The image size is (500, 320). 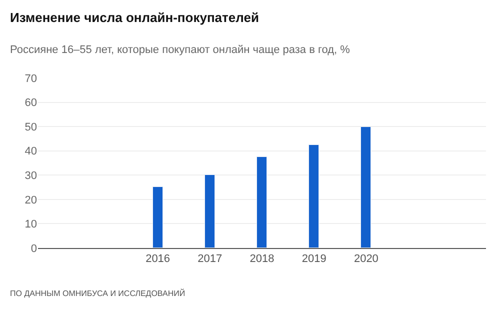 What do you see at coordinates (30, 224) in the screenshot?
I see `y-tick-label: 10` at bounding box center [30, 224].